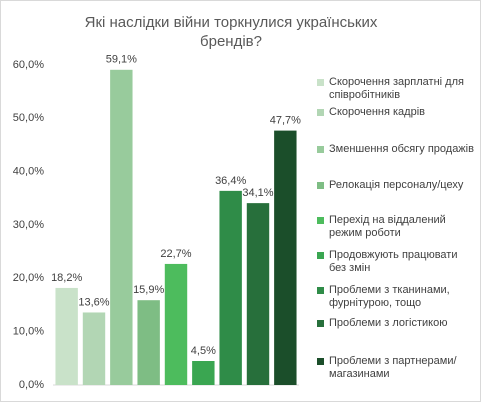  I want to click on y-tick-label: 10,0%, so click(28, 332).